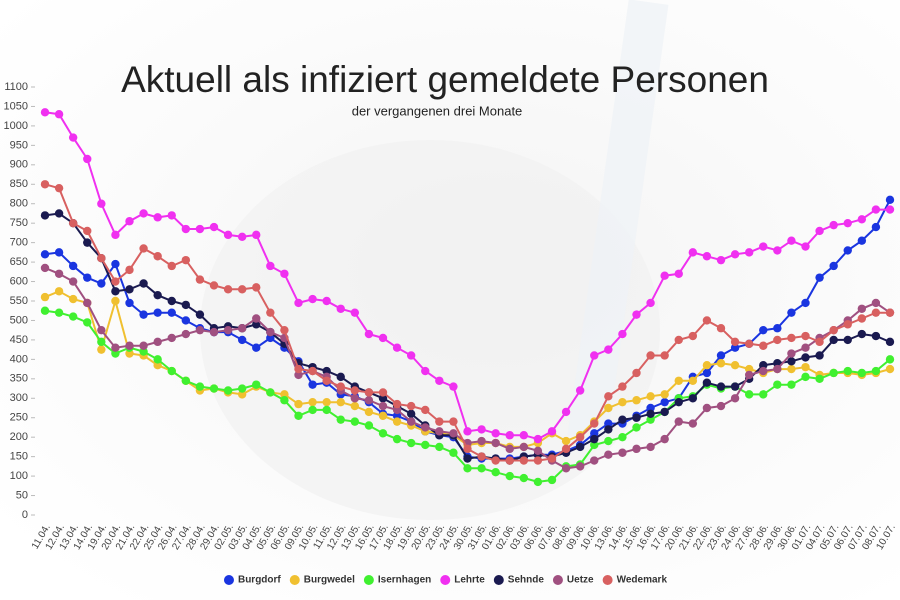 Image resolution: width=900 pixels, height=600 pixels. What do you see at coordinates (252, 580) in the screenshot?
I see `legend-item: Burgdorf` at bounding box center [252, 580].